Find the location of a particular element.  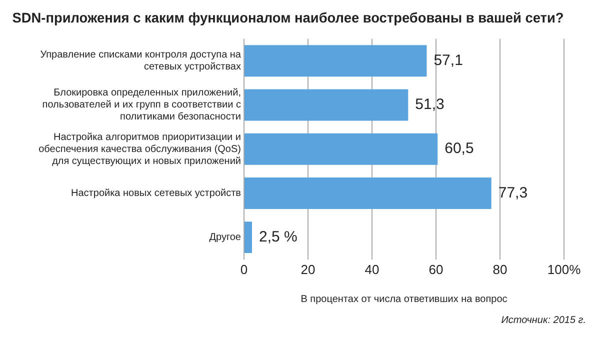

text: Источник: 2015 г. is located at coordinates (543, 320).